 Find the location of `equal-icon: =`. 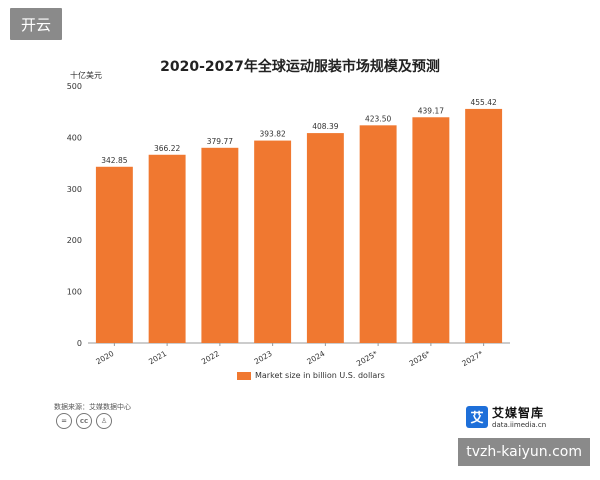

equal-icon: = is located at coordinates (64, 421).